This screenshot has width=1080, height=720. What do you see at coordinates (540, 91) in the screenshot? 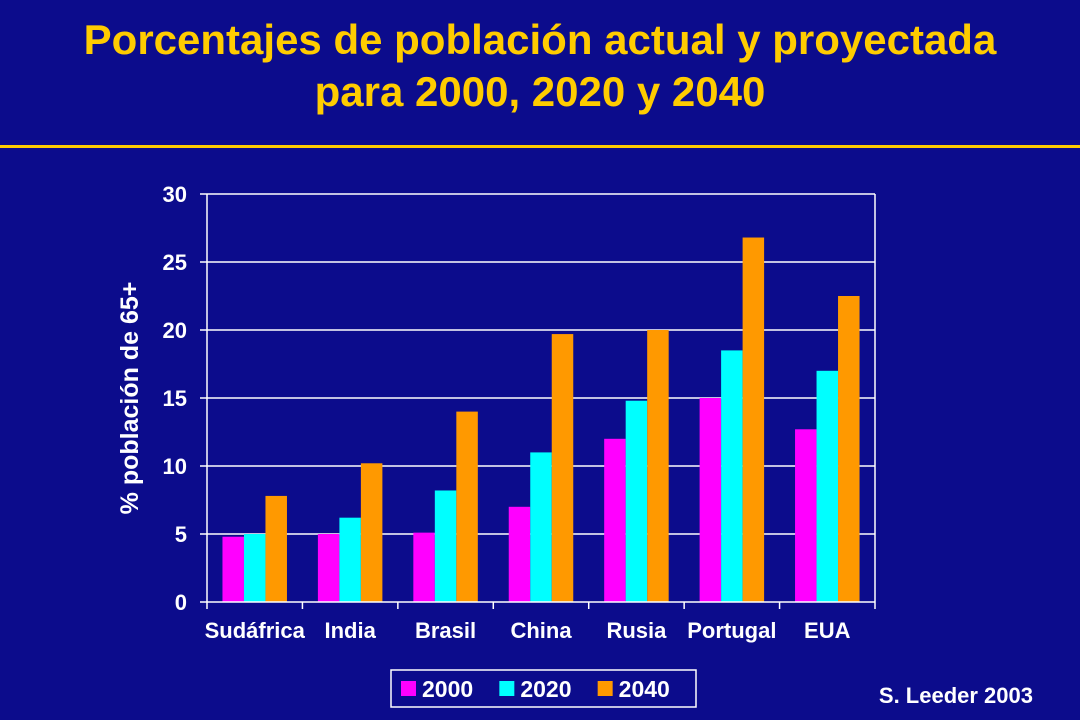
I see `slide-title-line2: para 2000, 2020 y 2040` at bounding box center [540, 91].